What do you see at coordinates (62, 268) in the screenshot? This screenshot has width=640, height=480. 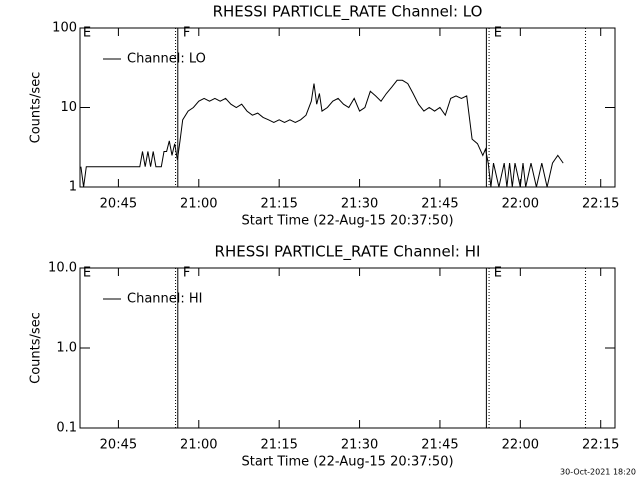 I see `y-tick-label: 10.0` at bounding box center [62, 268].